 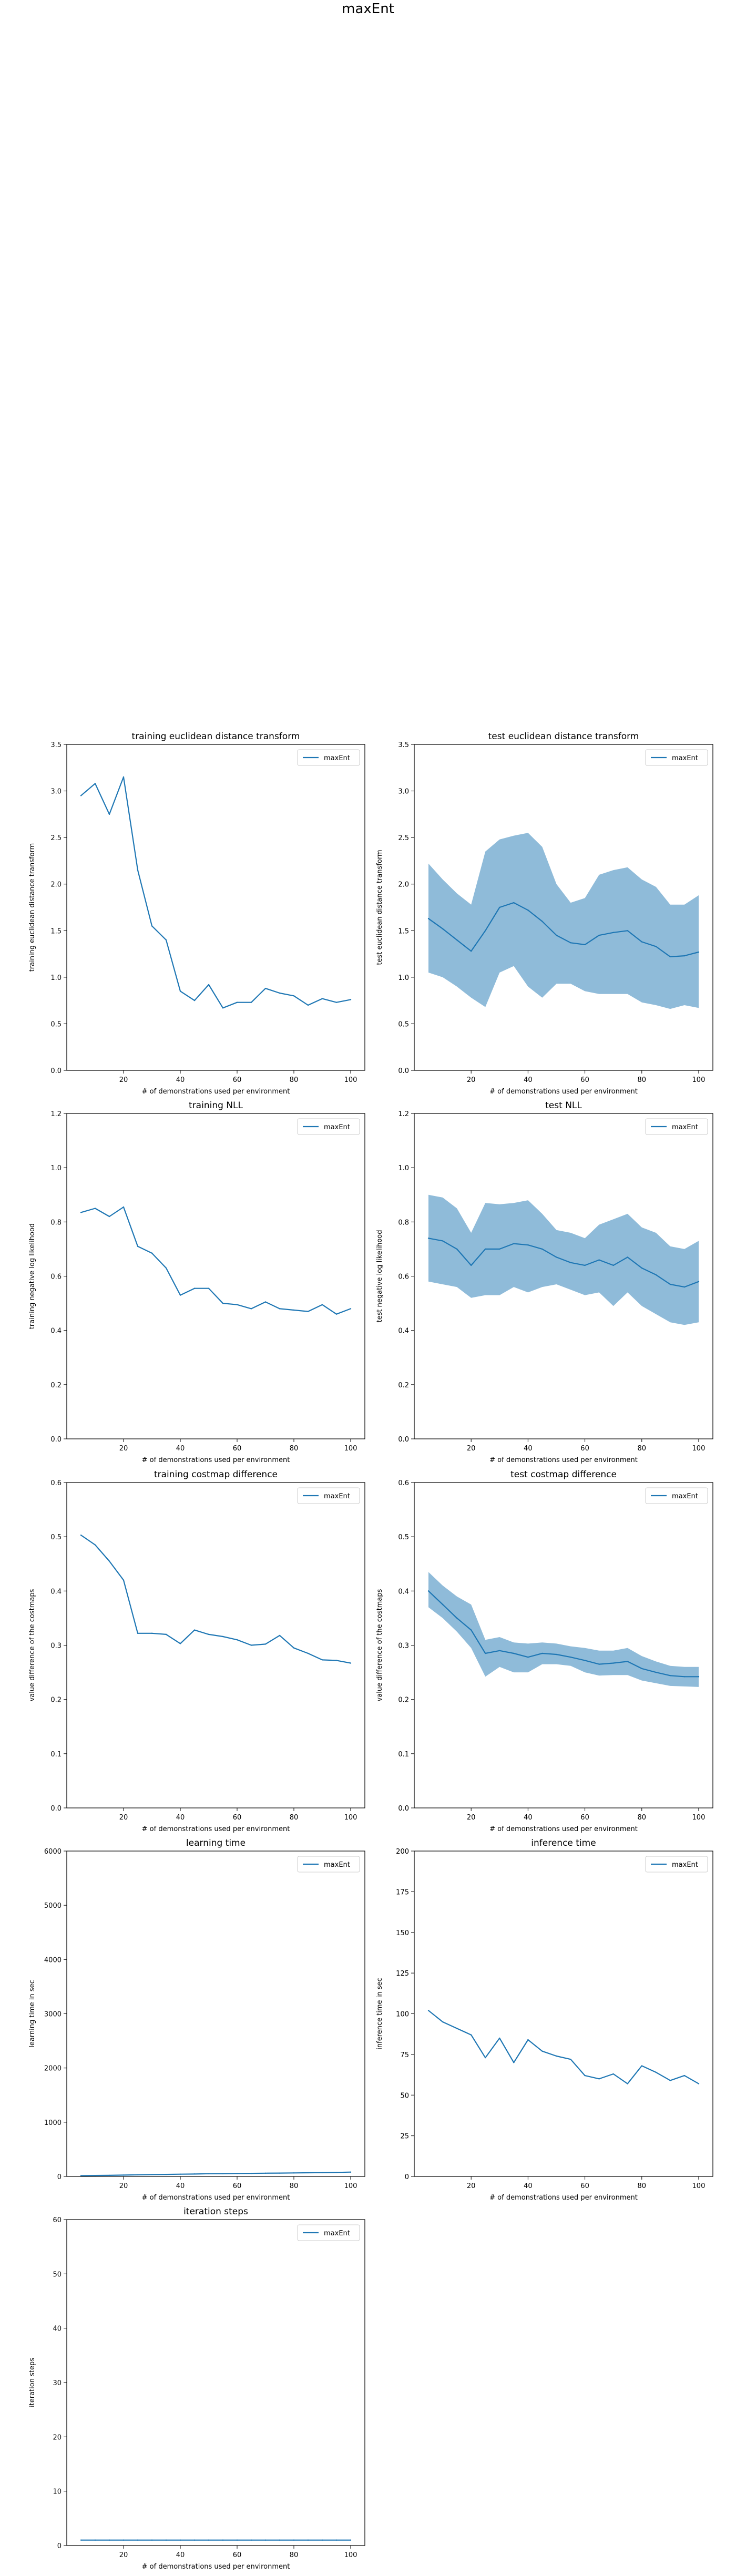 I want to click on x-tick-label: 60, so click(x=584, y=1080).